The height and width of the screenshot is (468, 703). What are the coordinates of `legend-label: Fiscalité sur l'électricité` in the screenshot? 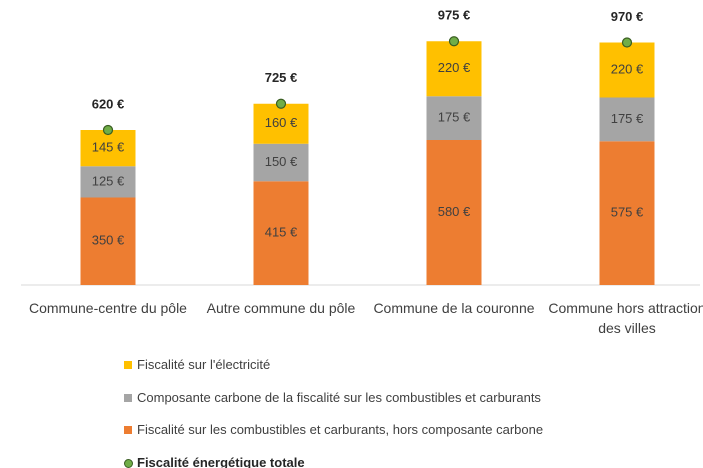 It's located at (204, 364).